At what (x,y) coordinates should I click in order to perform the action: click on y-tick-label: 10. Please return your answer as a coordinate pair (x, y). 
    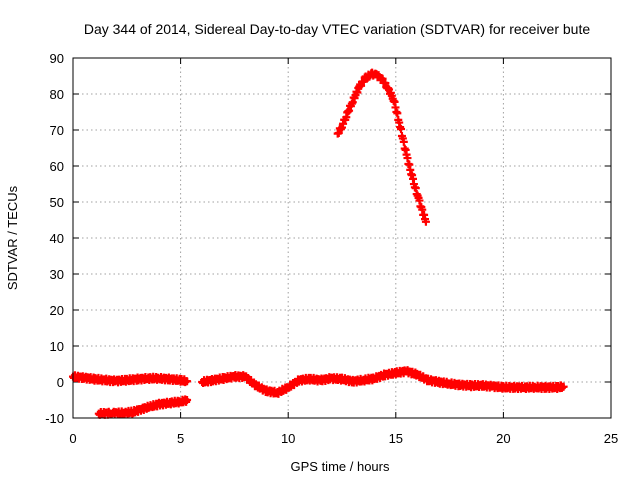
    Looking at the image, I should click on (57, 346).